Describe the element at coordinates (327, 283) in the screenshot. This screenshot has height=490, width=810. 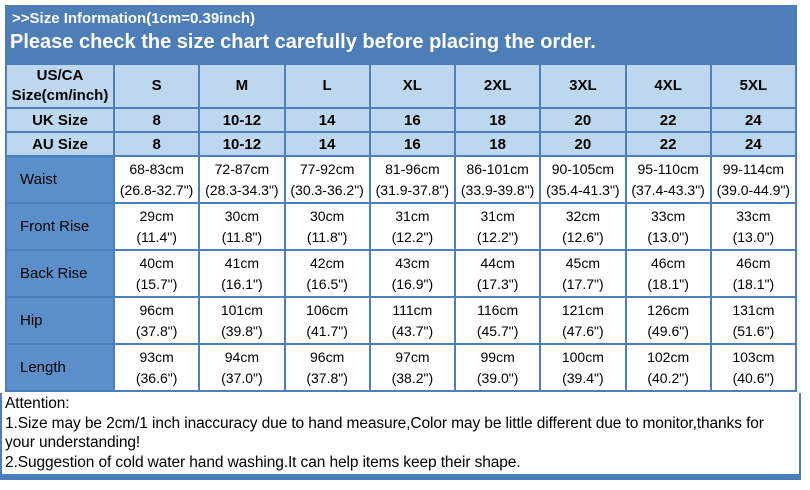
I see `measurement-inch: (16.5")` at that location.